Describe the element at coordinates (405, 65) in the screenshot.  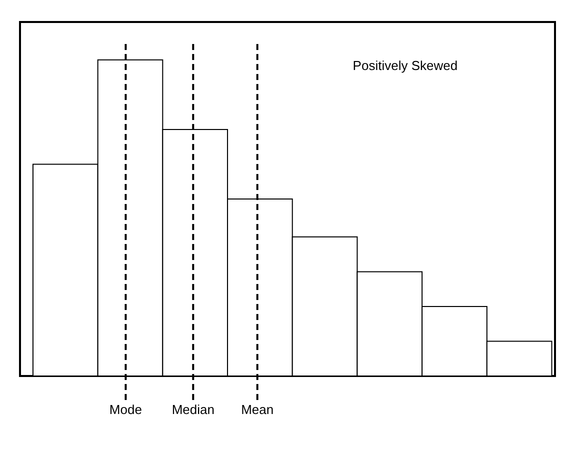
I see `annotation: Positively Skewed` at that location.